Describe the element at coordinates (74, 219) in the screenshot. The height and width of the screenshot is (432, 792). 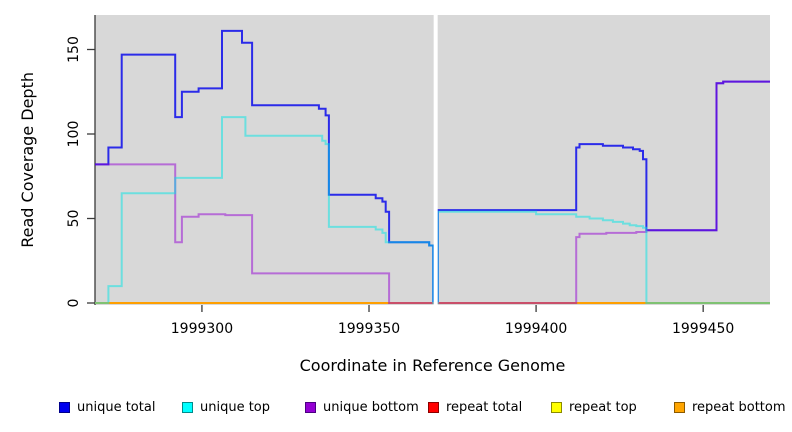
I see `y-tick-label: 50` at that location.